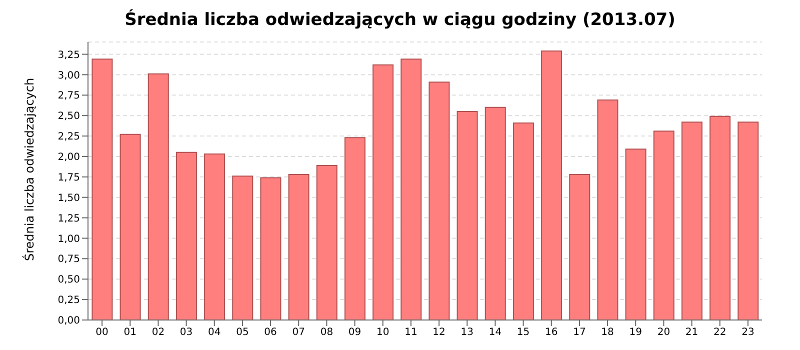  I want to click on y-tick-label: 0,50, so click(69, 280).